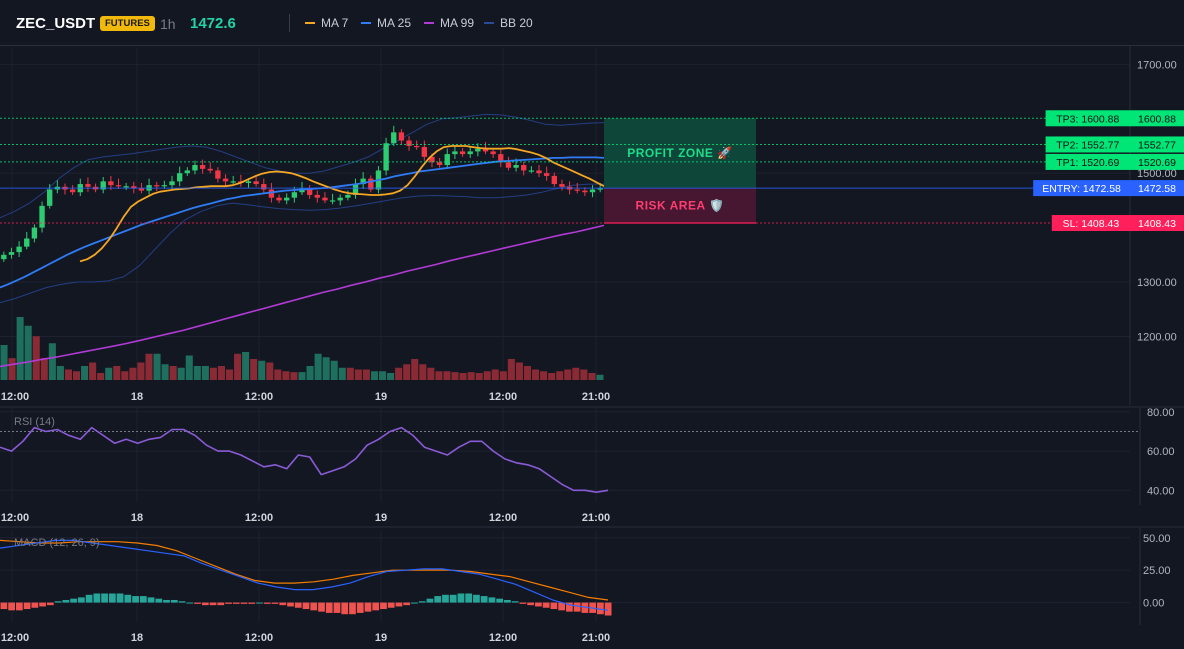 The width and height of the screenshot is (1184, 649). I want to click on legend-label: BB 20, so click(516, 23).